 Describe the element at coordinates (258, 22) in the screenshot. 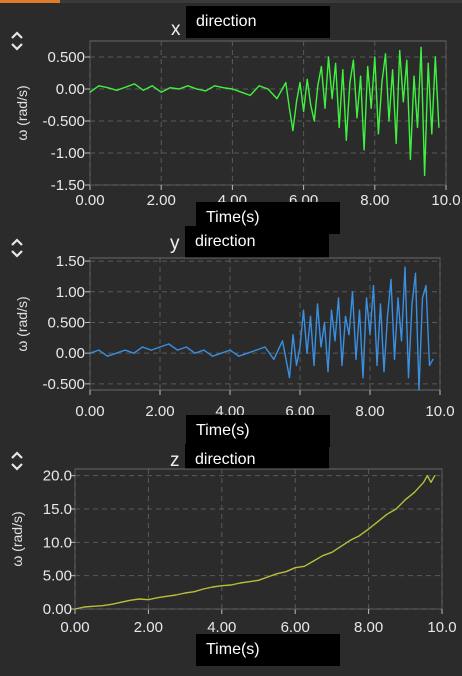

I see `chart-title: direction` at that location.